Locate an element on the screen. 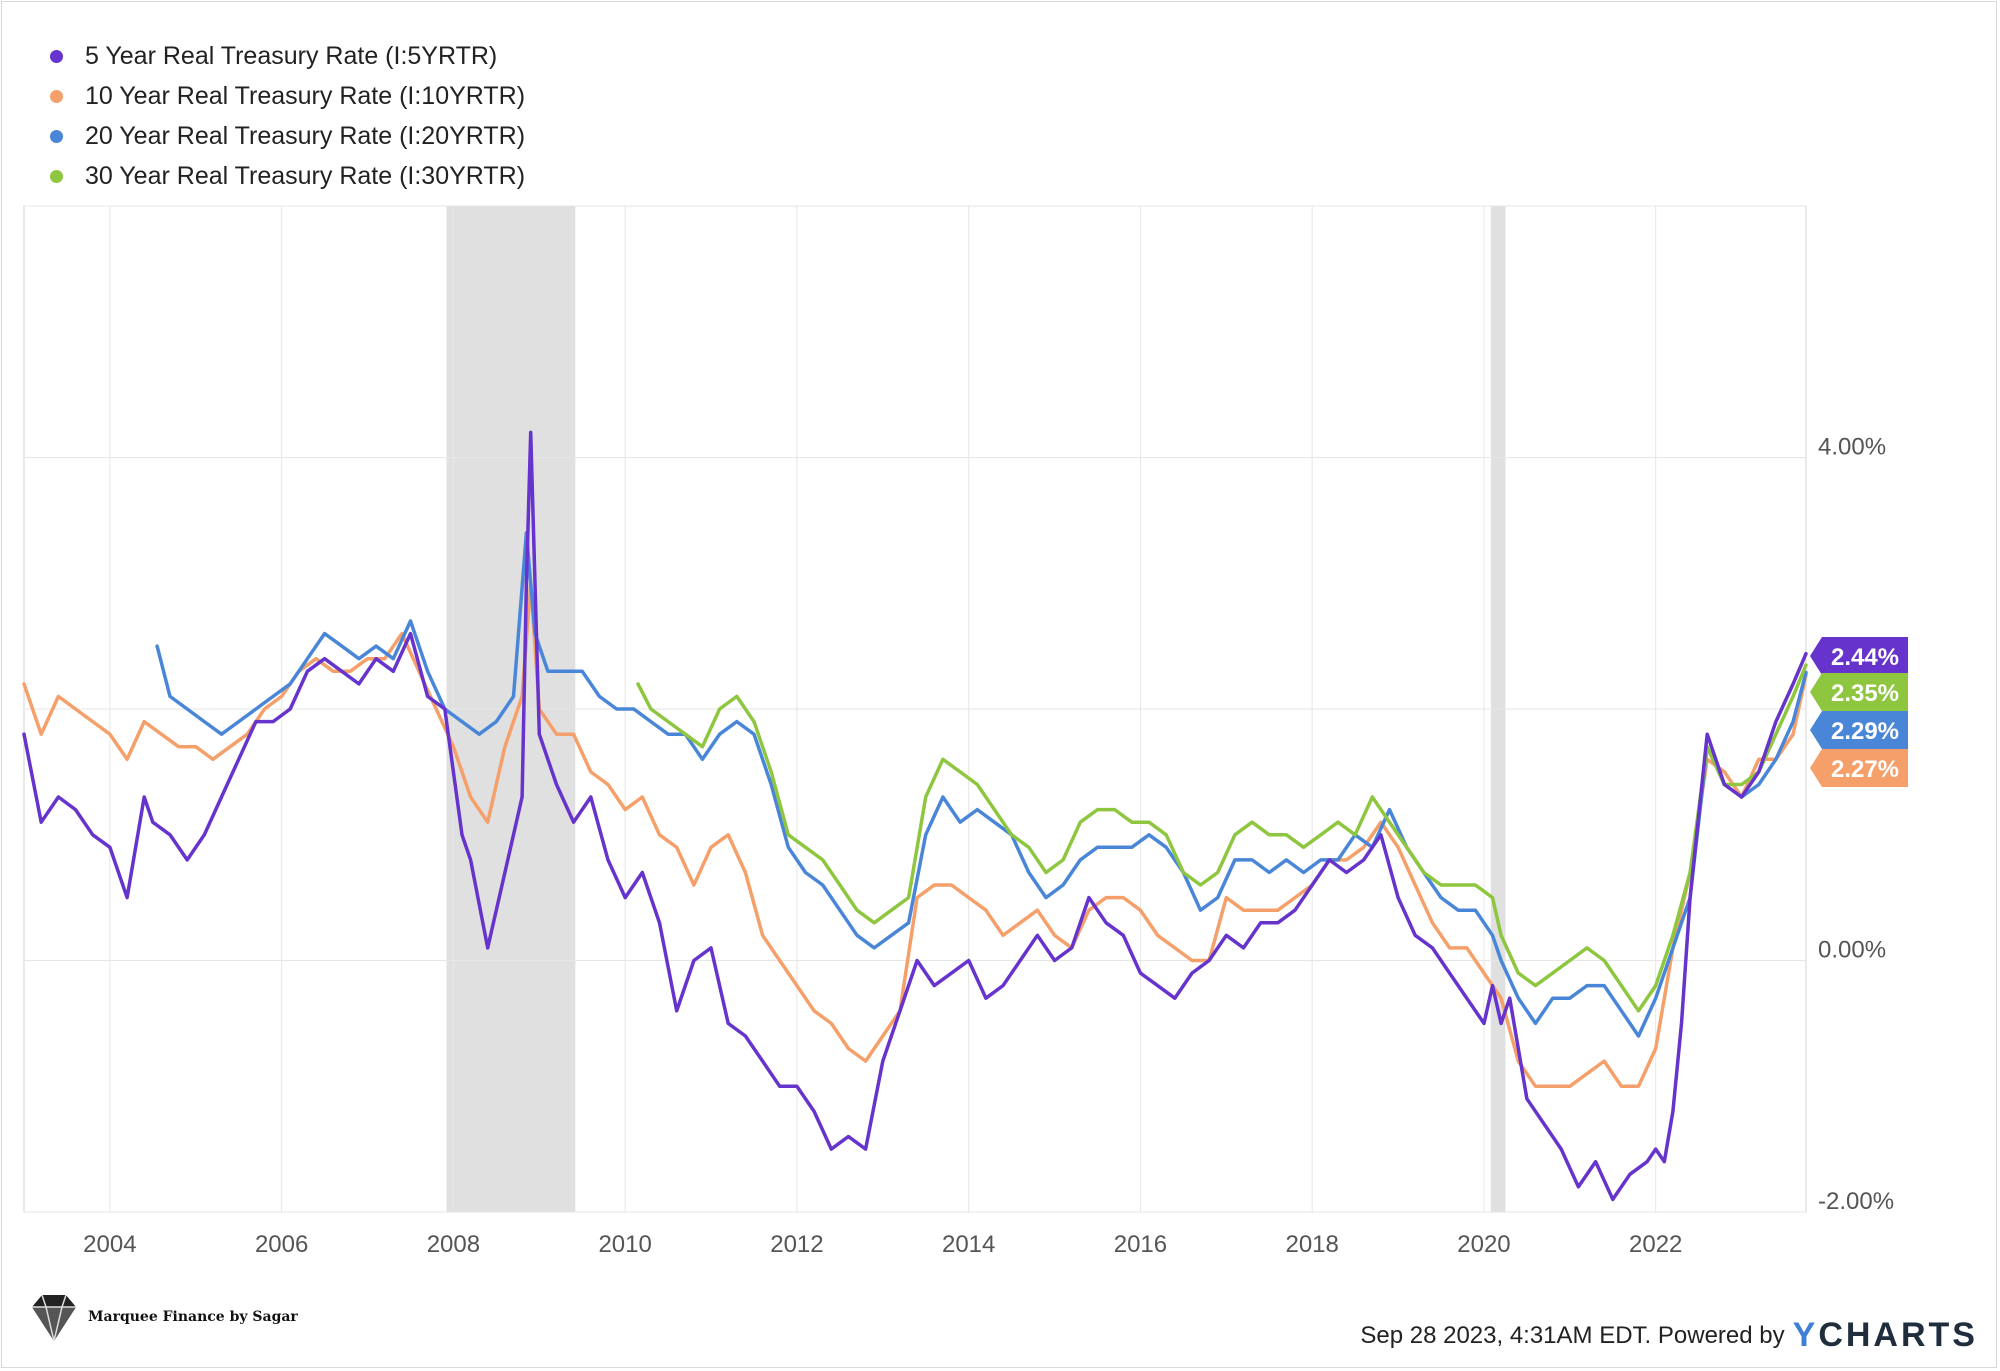 Image resolution: width=2000 pixels, height=1371 pixels. end-value-text: 2.27% is located at coordinates (1865, 769).